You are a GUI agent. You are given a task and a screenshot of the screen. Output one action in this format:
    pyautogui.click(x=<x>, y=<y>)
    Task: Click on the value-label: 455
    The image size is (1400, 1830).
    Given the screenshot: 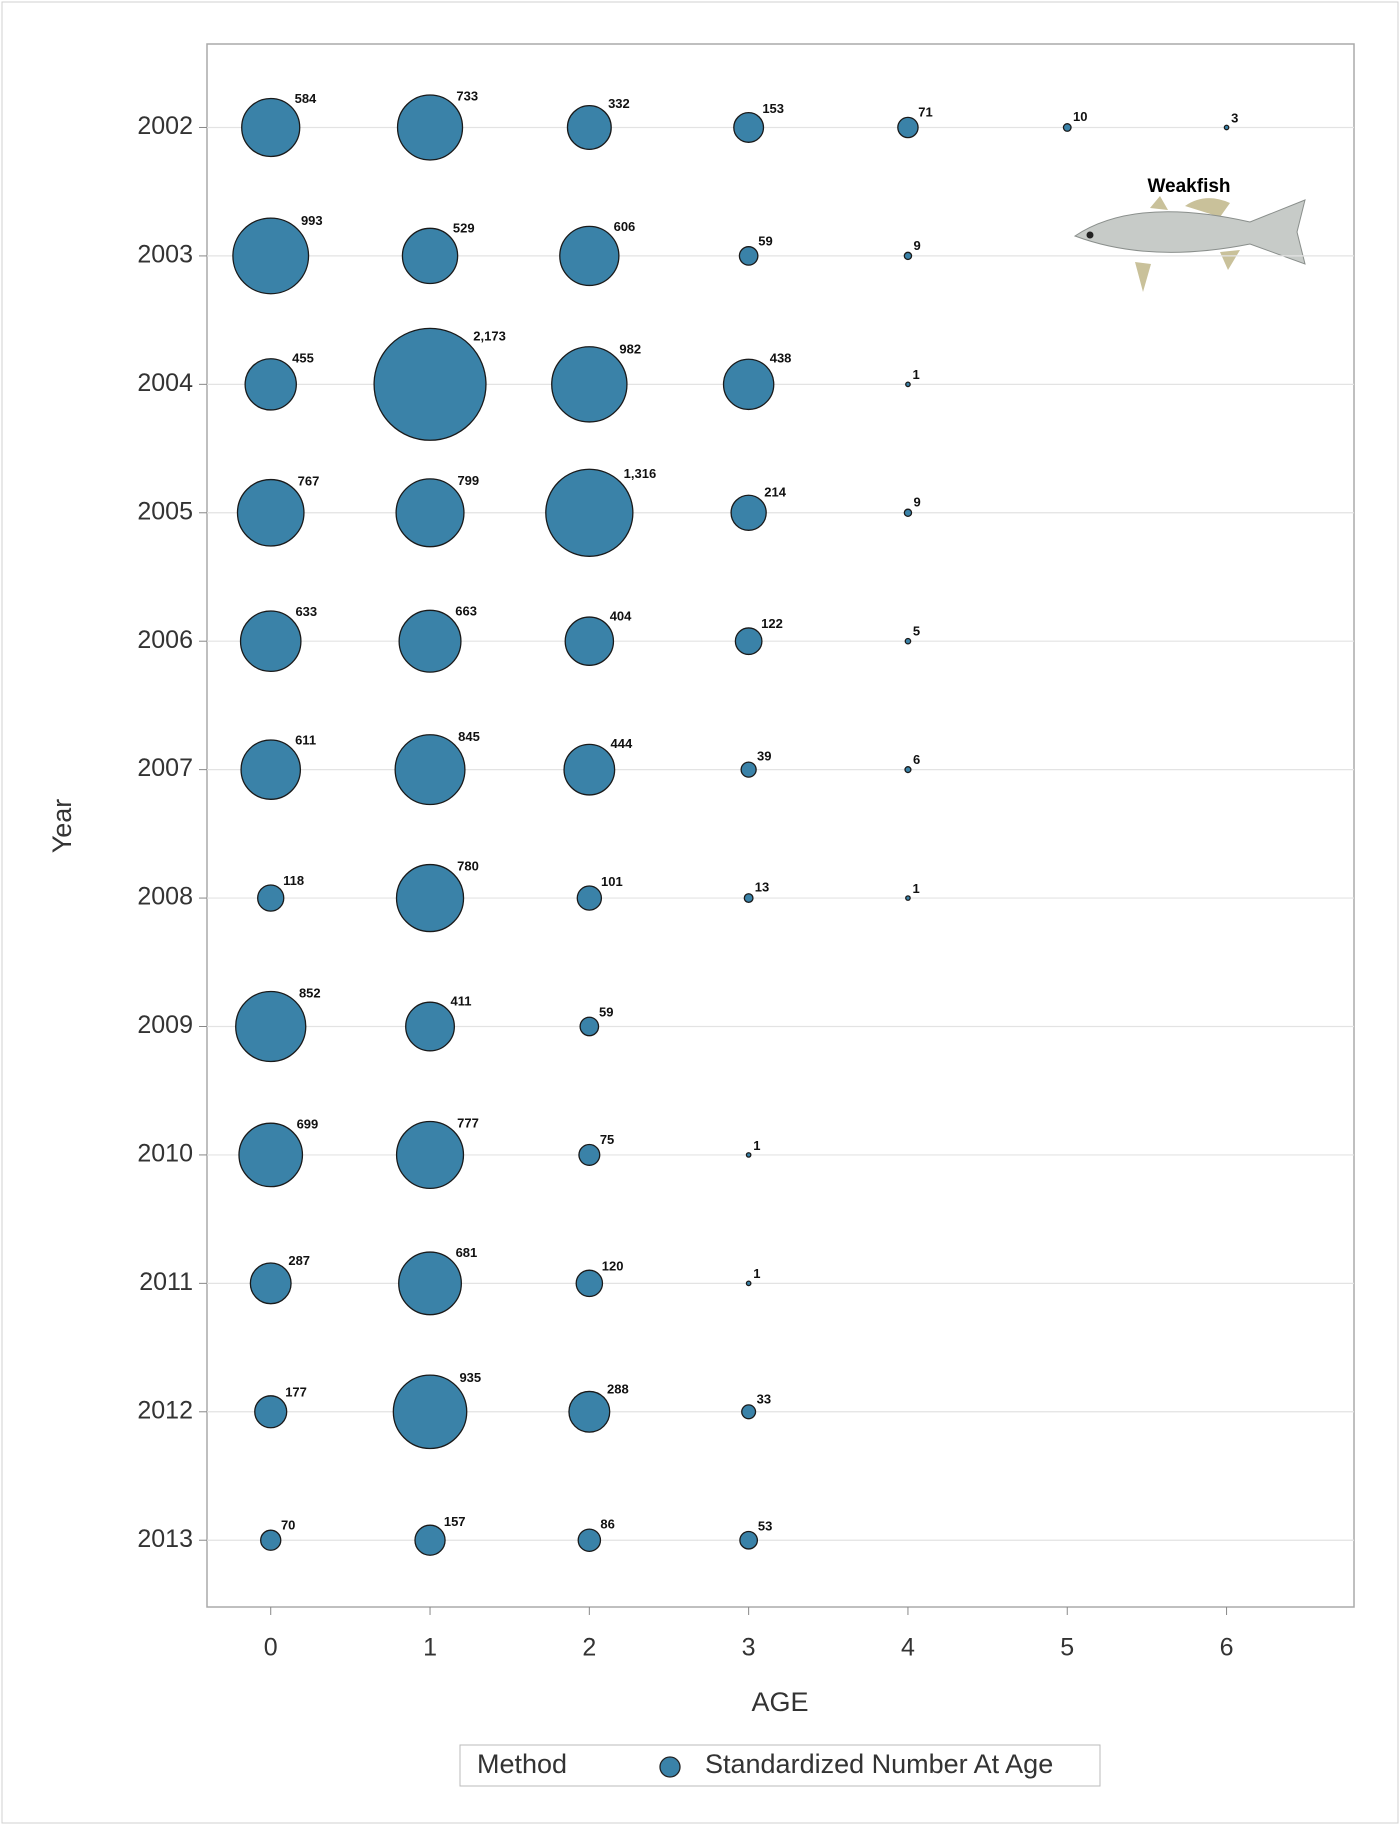 What is the action you would take?
    pyautogui.click(x=303, y=357)
    